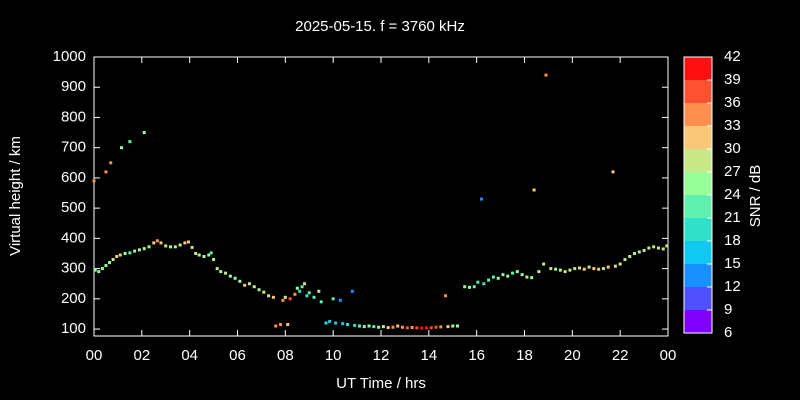  Describe the element at coordinates (732, 148) in the screenshot. I see `colorbar-tick-label: 30` at that location.